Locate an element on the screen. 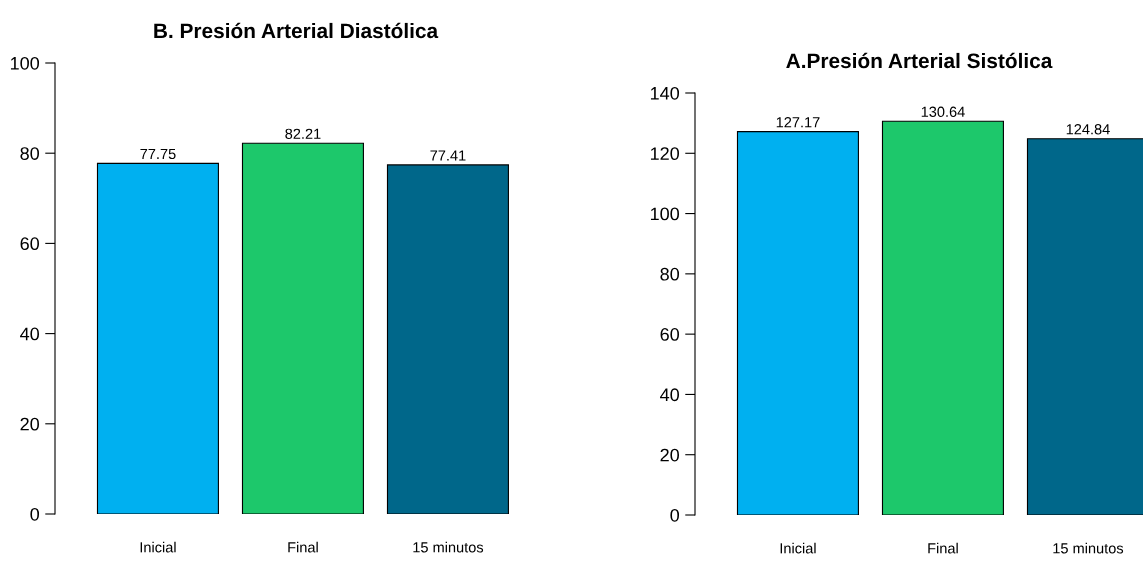  data-label: 124.84 is located at coordinates (1088, 129).